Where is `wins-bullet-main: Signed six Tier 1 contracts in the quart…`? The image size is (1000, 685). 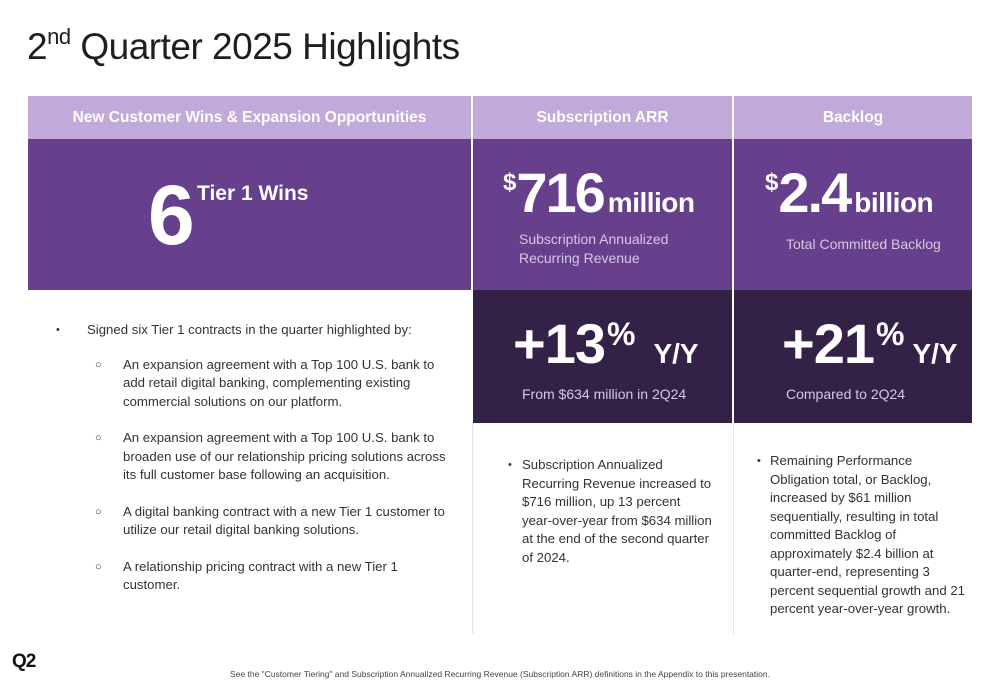 wins-bullet-main: Signed six Tier 1 contracts in the quart… is located at coordinates (249, 329).